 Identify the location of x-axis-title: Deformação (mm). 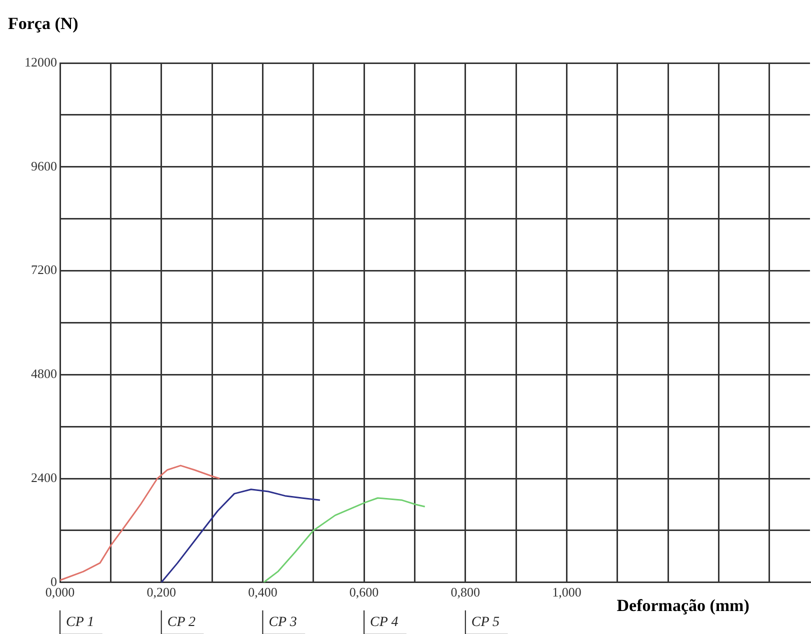
(683, 606).